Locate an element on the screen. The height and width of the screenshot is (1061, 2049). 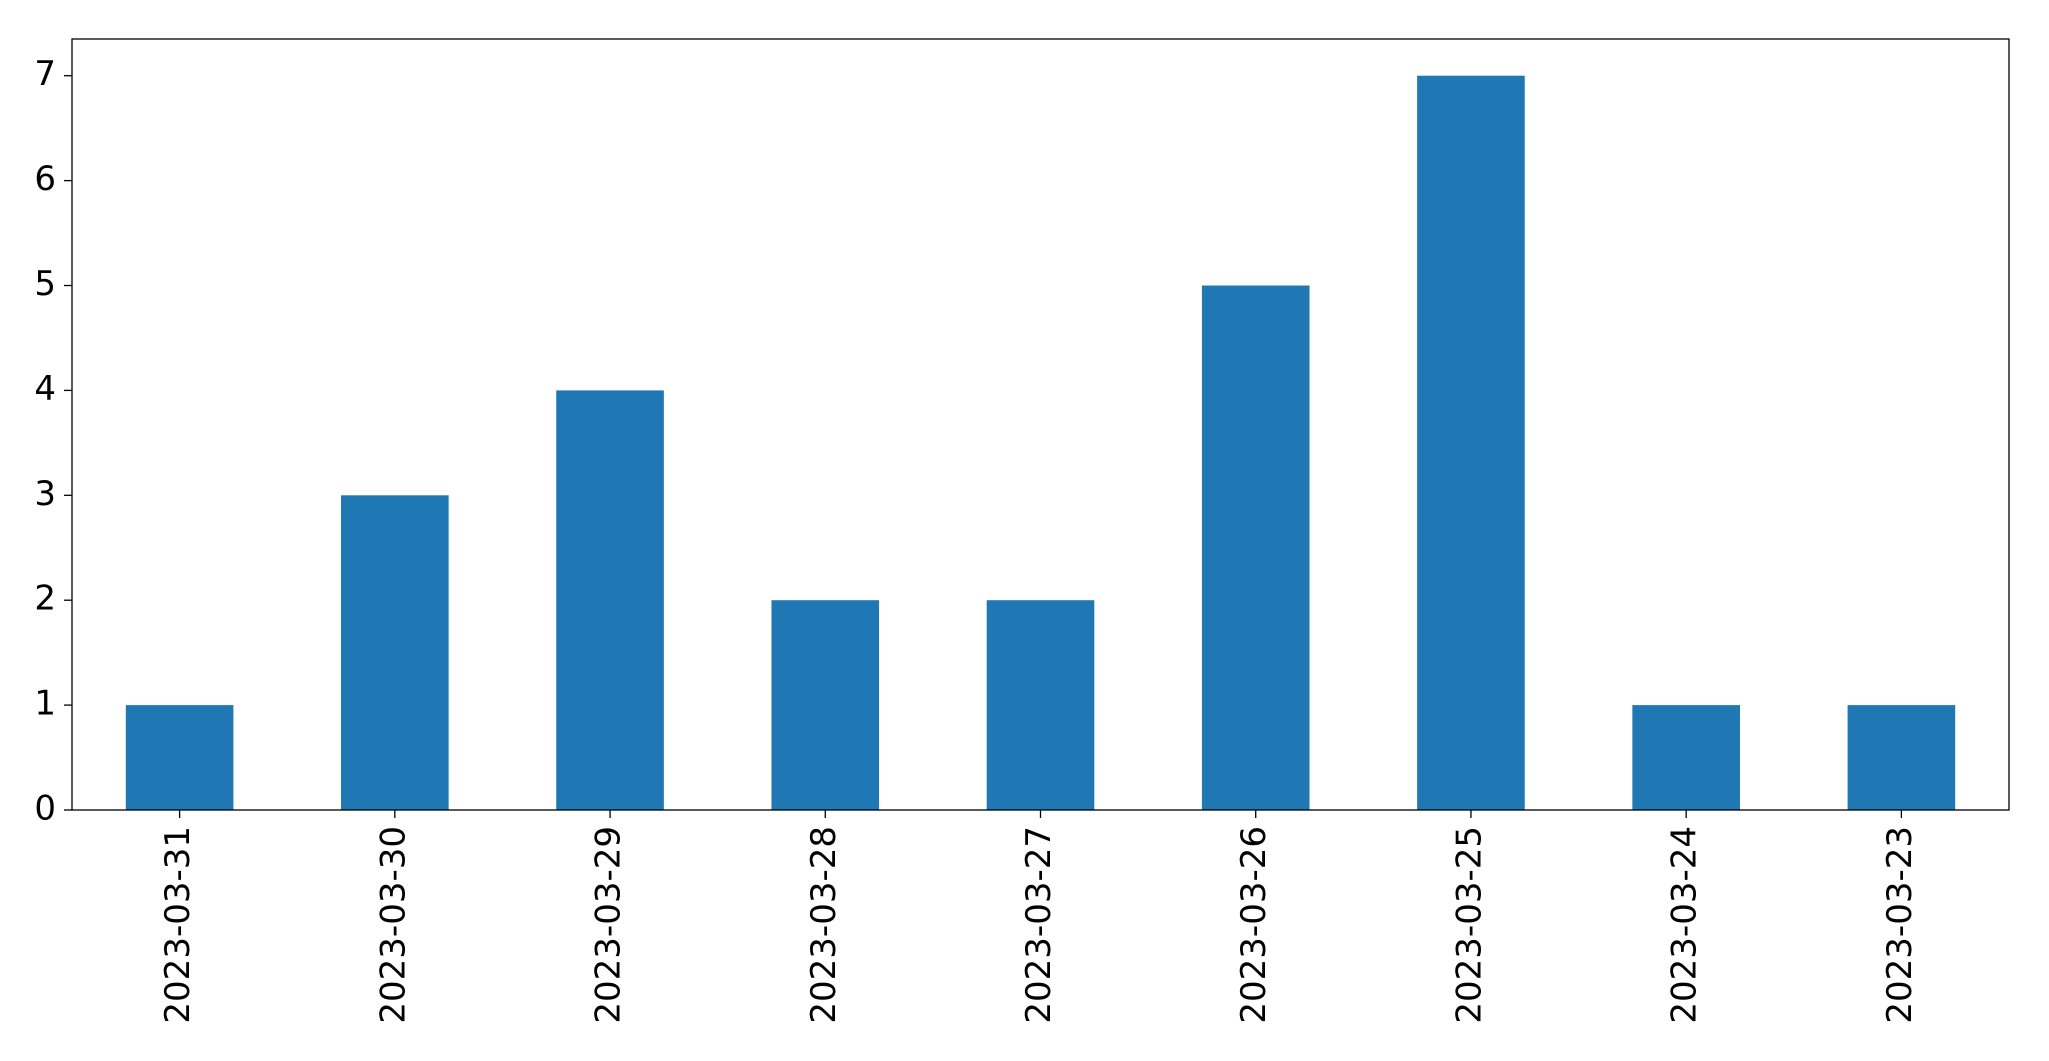
x-tick-label: 2023-03-31 is located at coordinates (178, 925).